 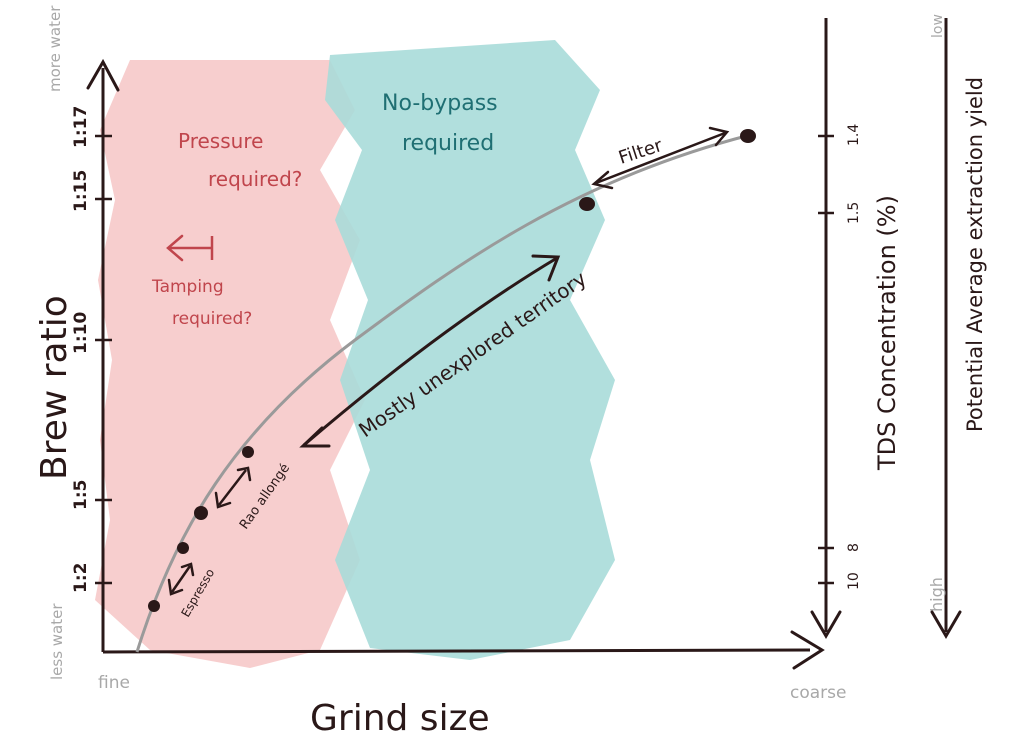 What do you see at coordinates (57, 641) in the screenshot?
I see `y-low-label: less water` at bounding box center [57, 641].